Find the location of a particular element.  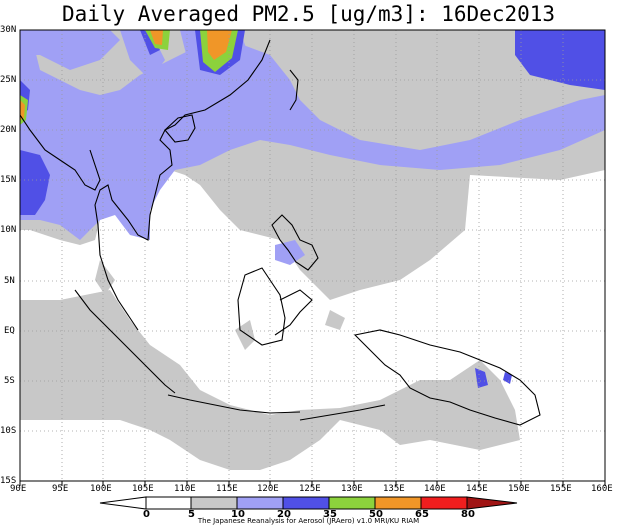

lat-label-15n: 15N is located at coordinates (8, 180).